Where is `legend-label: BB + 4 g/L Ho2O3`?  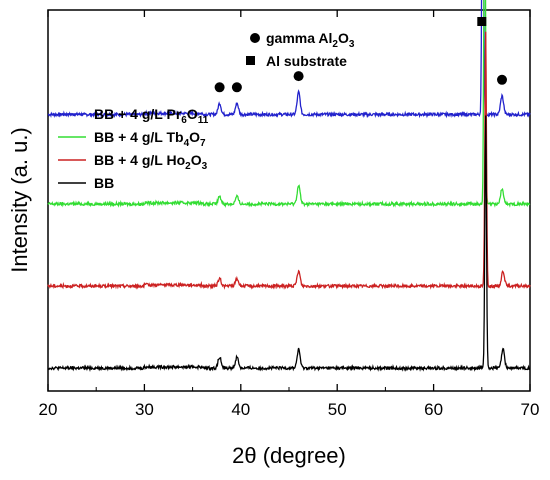 legend-label: BB + 4 g/L Ho2O3 is located at coordinates (151, 162).